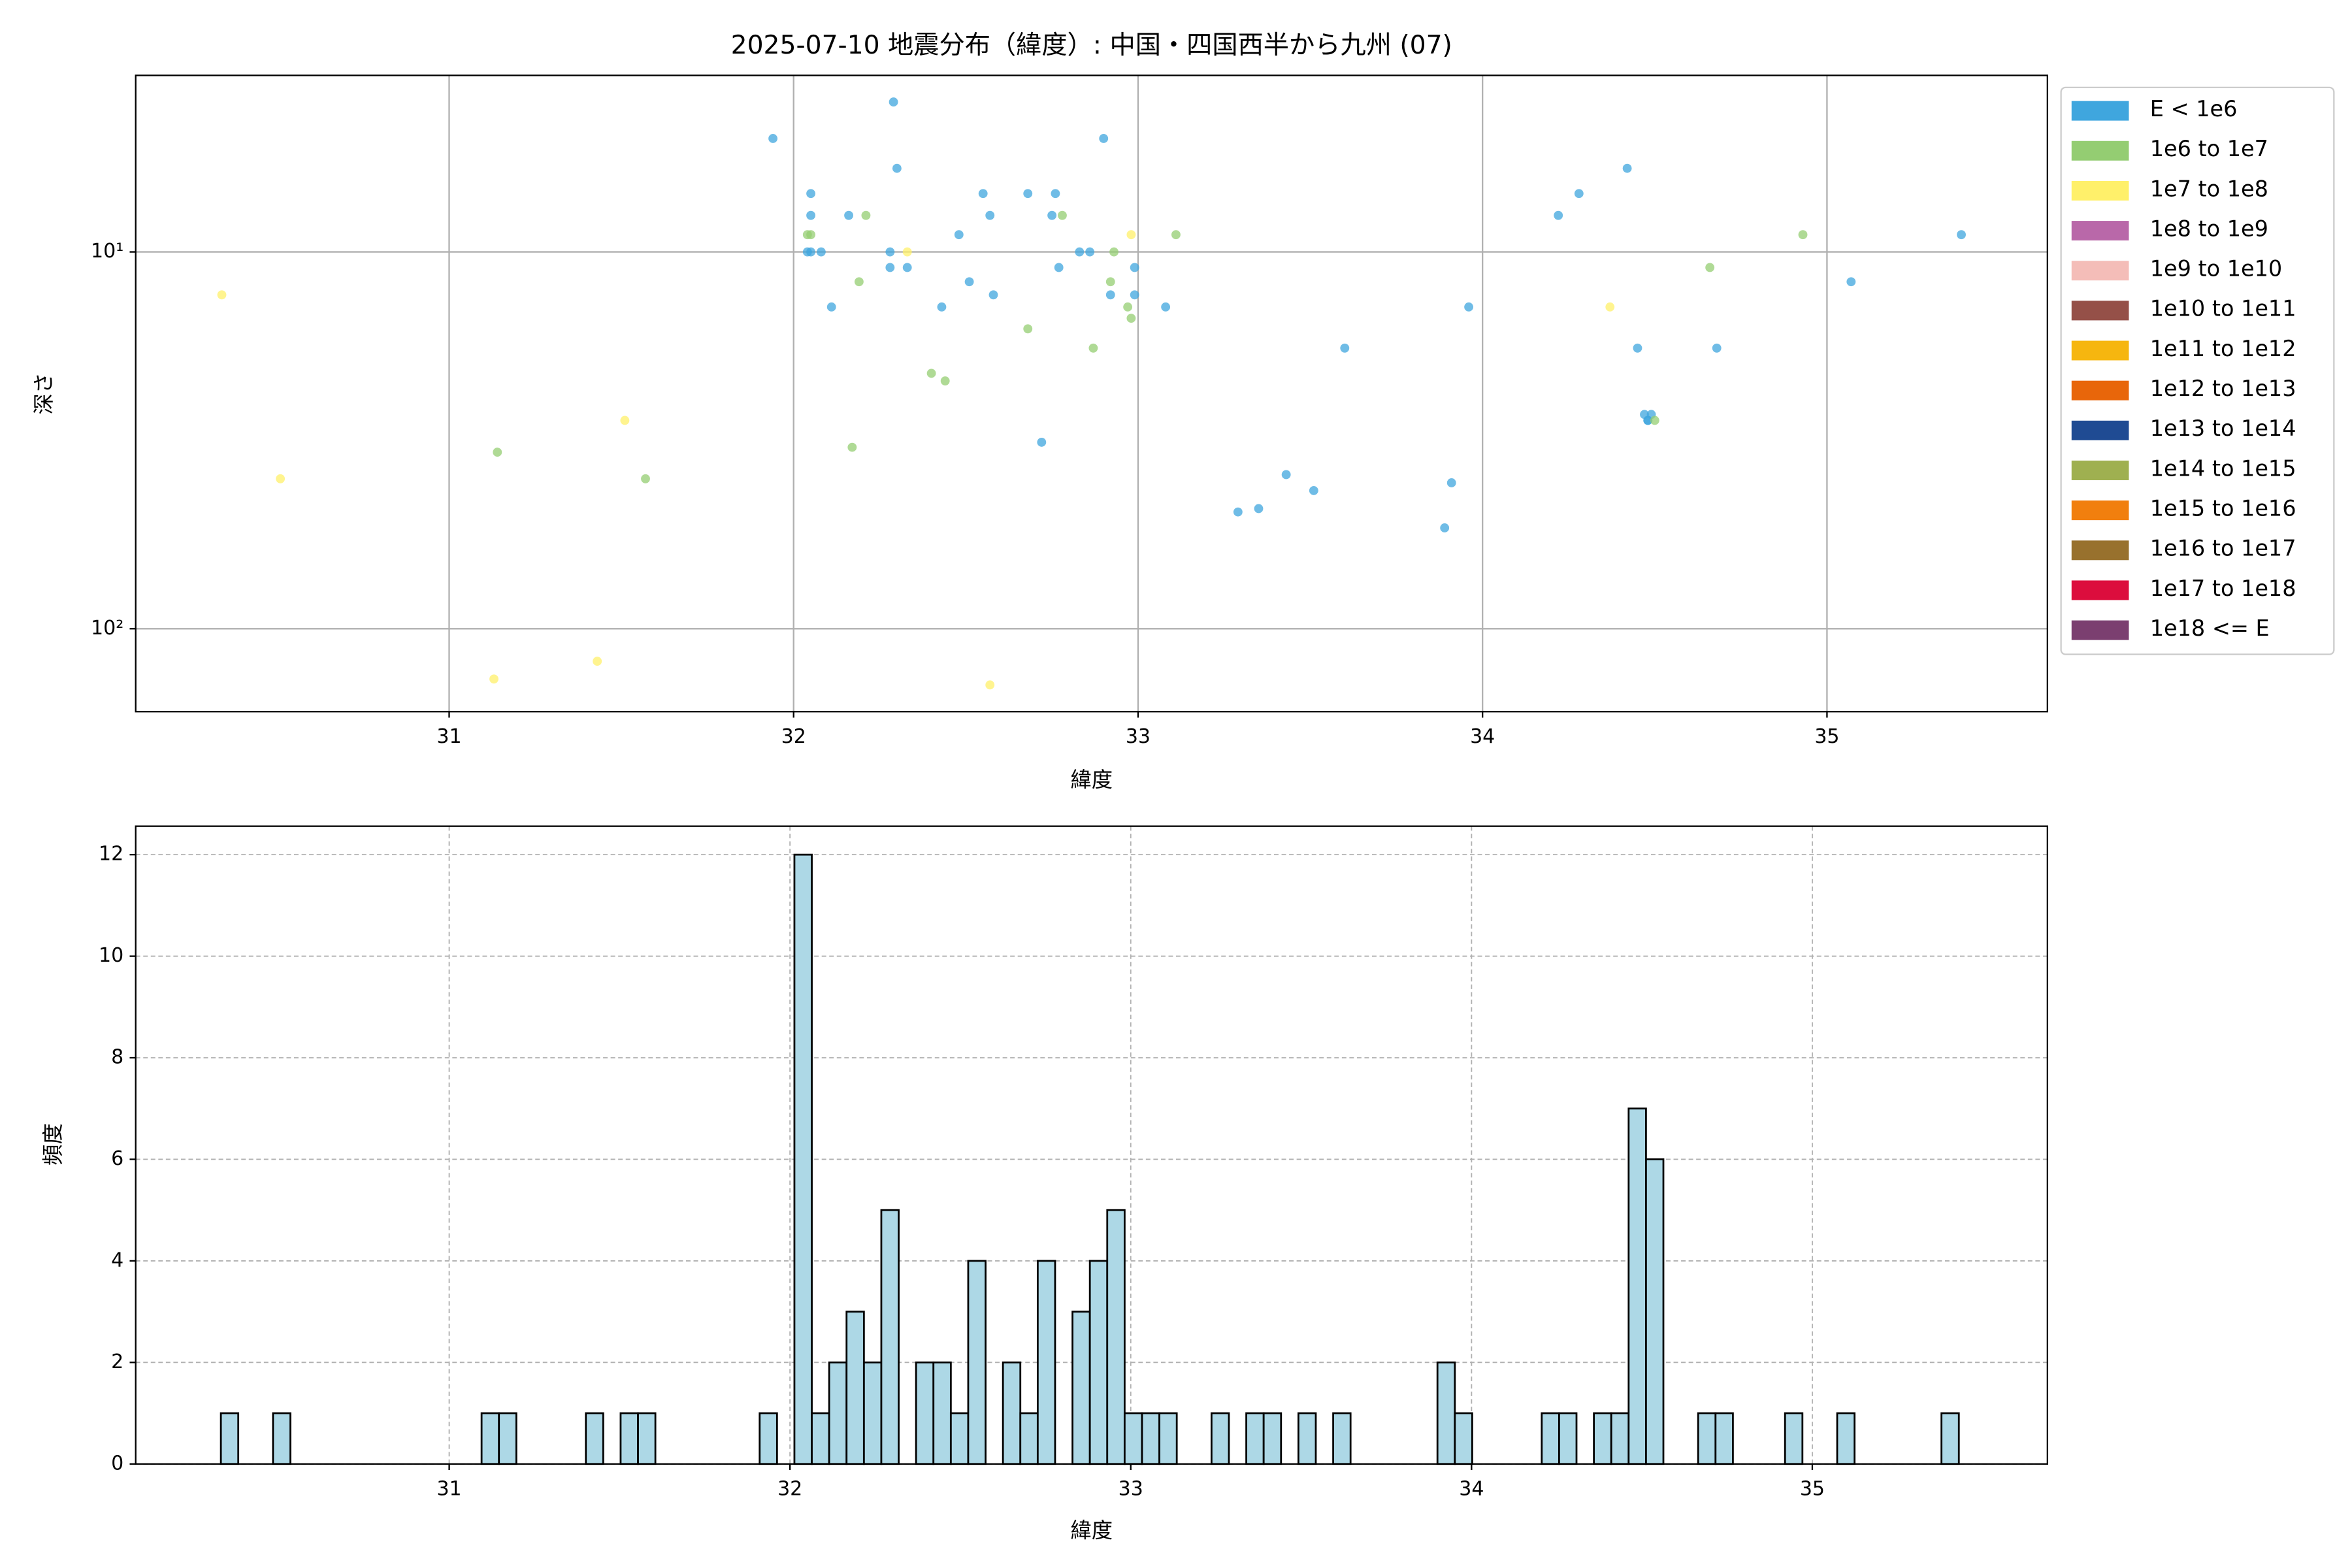 The width and height of the screenshot is (2352, 1568). What do you see at coordinates (117, 1158) in the screenshot?
I see `y-tick-label: 6` at bounding box center [117, 1158].